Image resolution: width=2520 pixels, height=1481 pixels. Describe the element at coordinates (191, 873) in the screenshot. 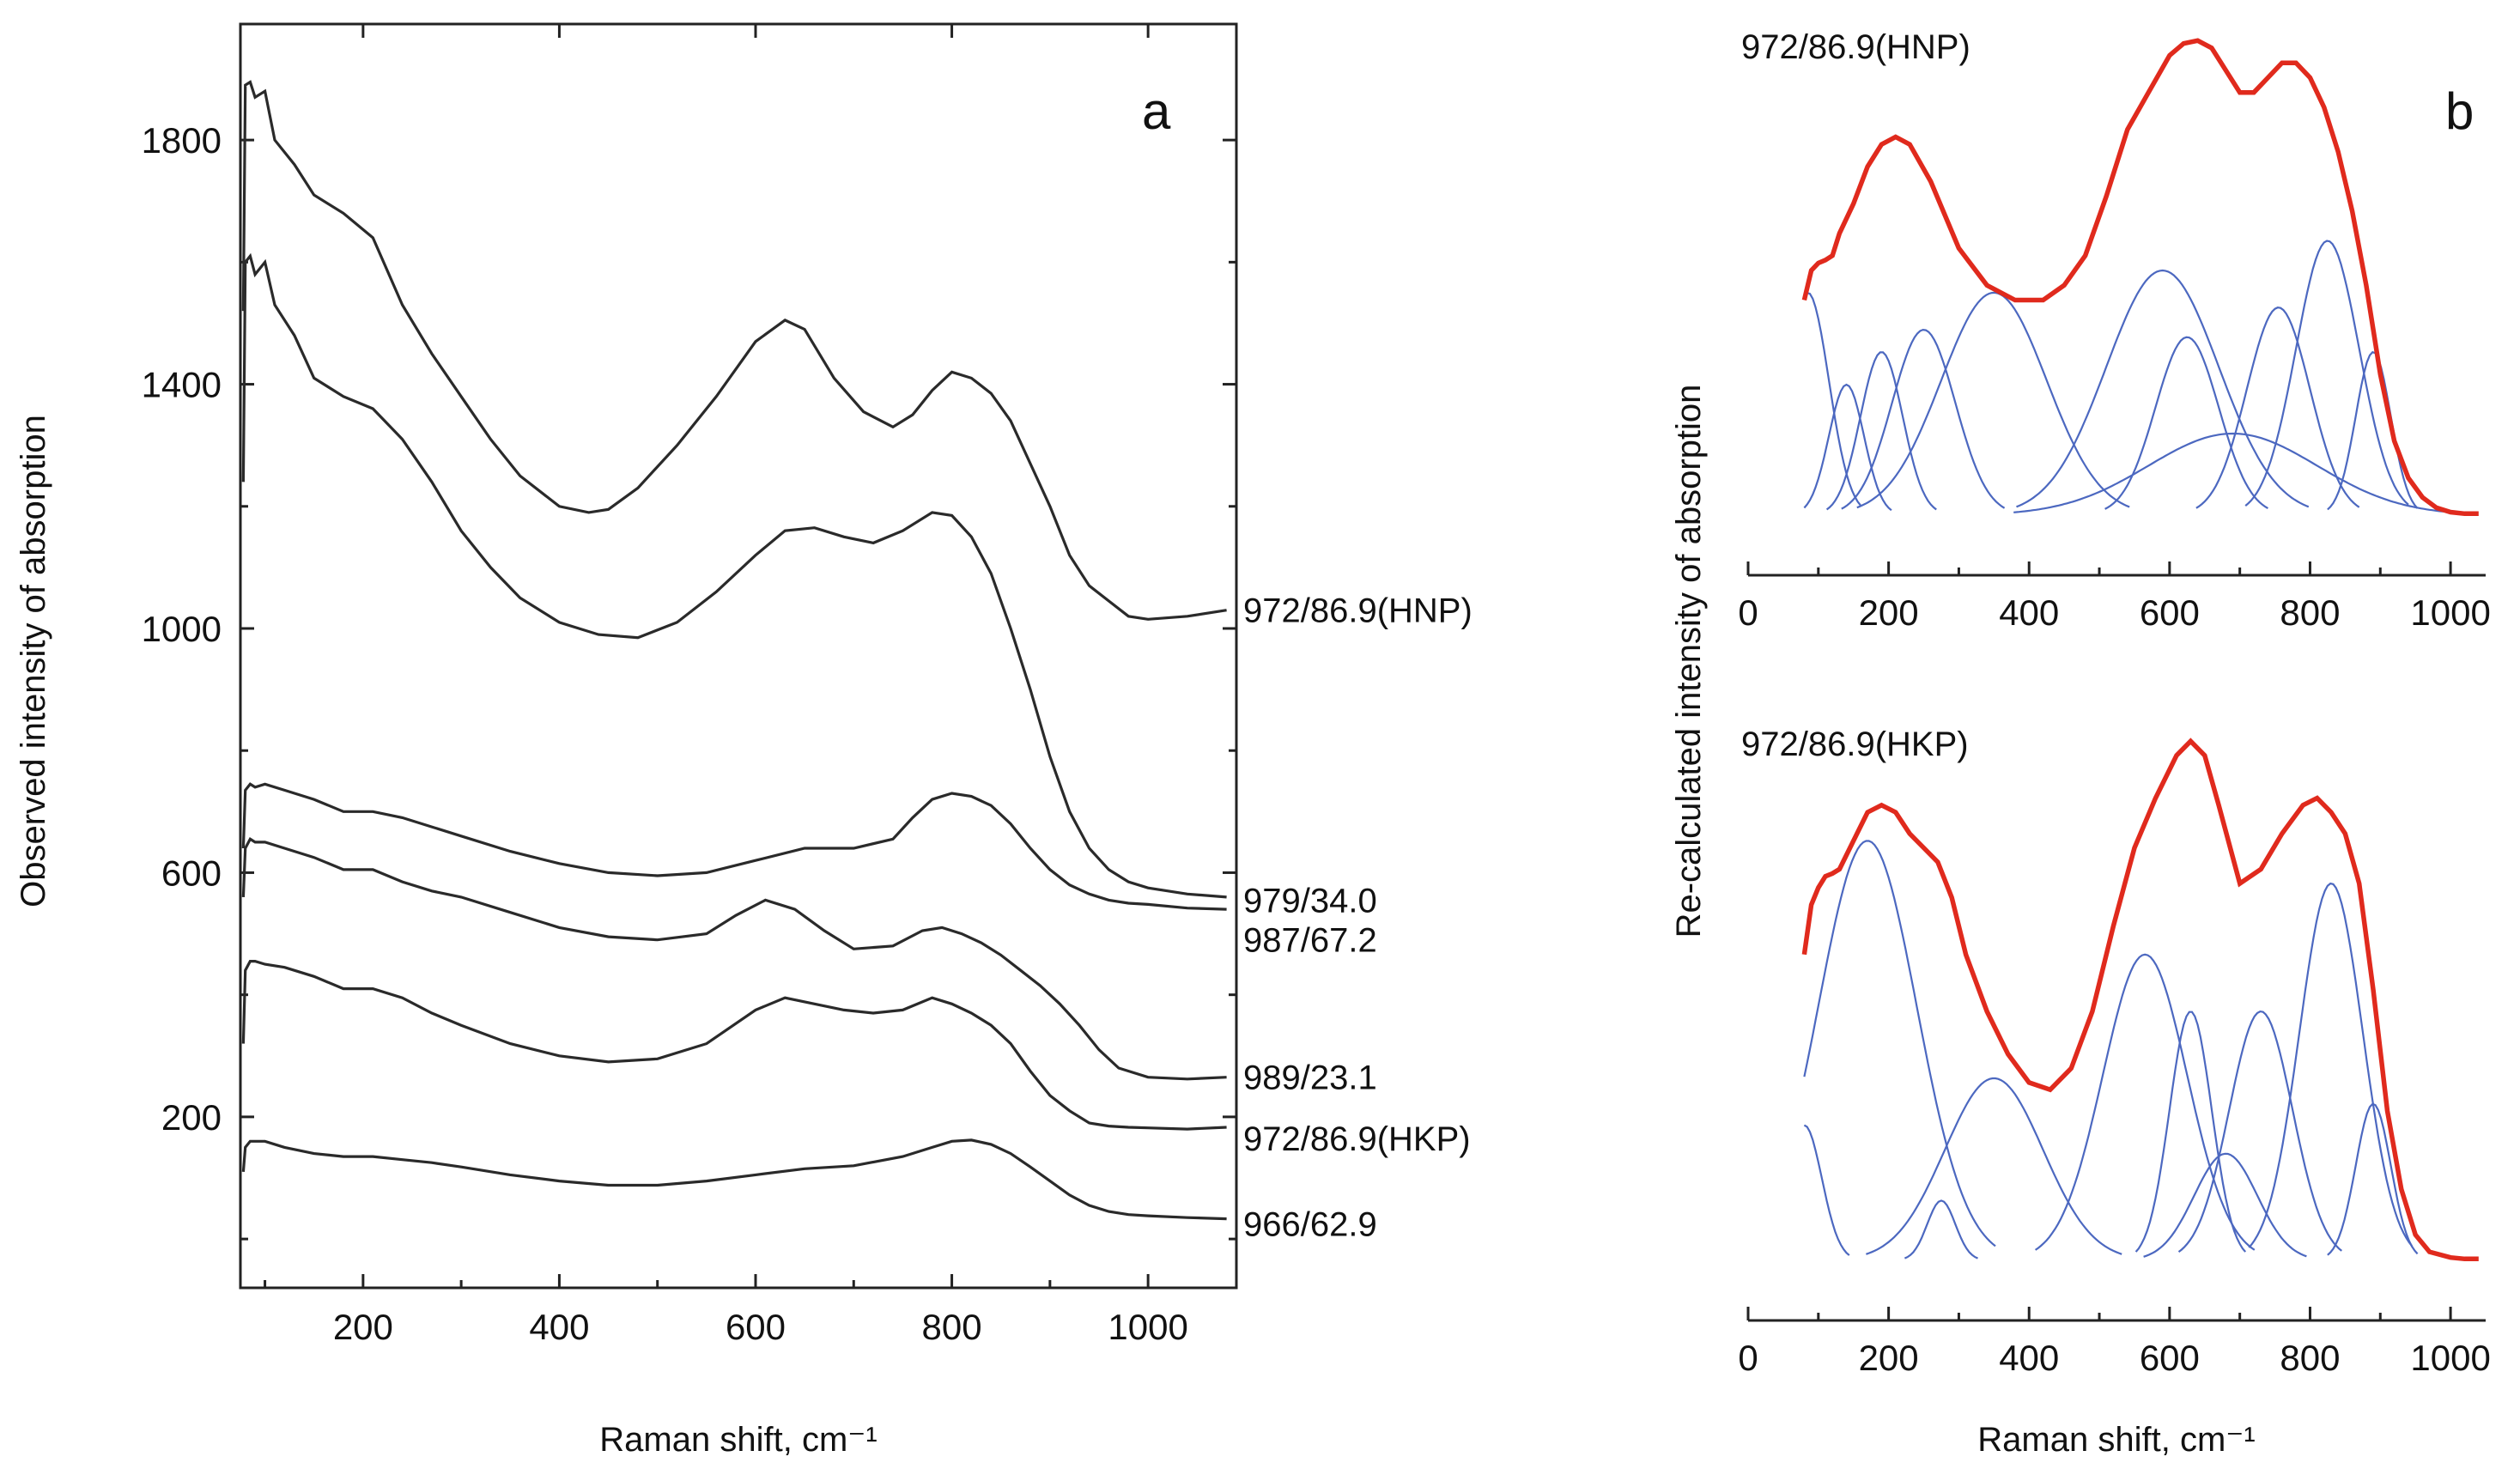

I see `a-y-tick-label: 600` at that location.